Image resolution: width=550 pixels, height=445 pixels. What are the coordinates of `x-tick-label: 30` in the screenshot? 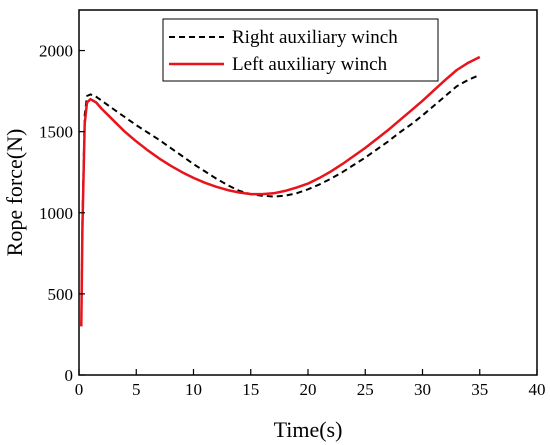 It's located at (422, 389).